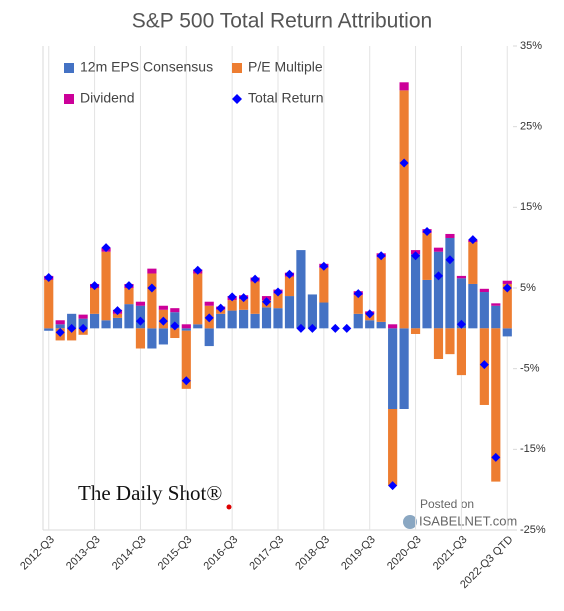  I want to click on watermark-dot, so click(229, 507).